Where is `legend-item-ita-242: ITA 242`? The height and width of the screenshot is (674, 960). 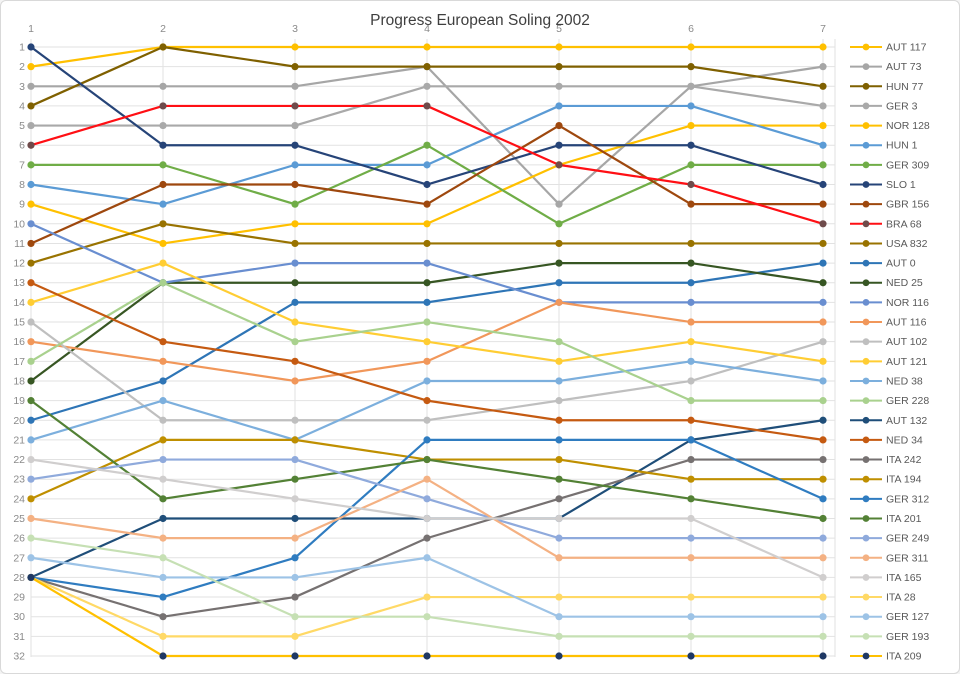 legend-item-ita-242: ITA 242 is located at coordinates (886, 460).